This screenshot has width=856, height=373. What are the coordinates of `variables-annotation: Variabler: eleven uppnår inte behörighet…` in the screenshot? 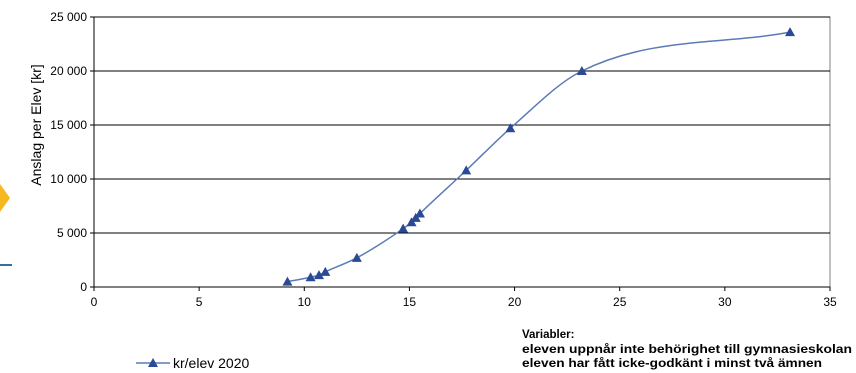 It's located at (687, 349).